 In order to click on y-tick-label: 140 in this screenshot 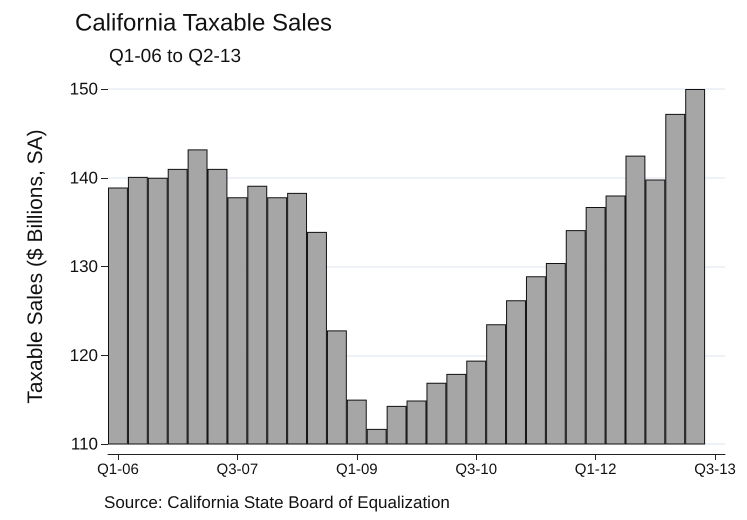, I will do `click(84, 178)`.